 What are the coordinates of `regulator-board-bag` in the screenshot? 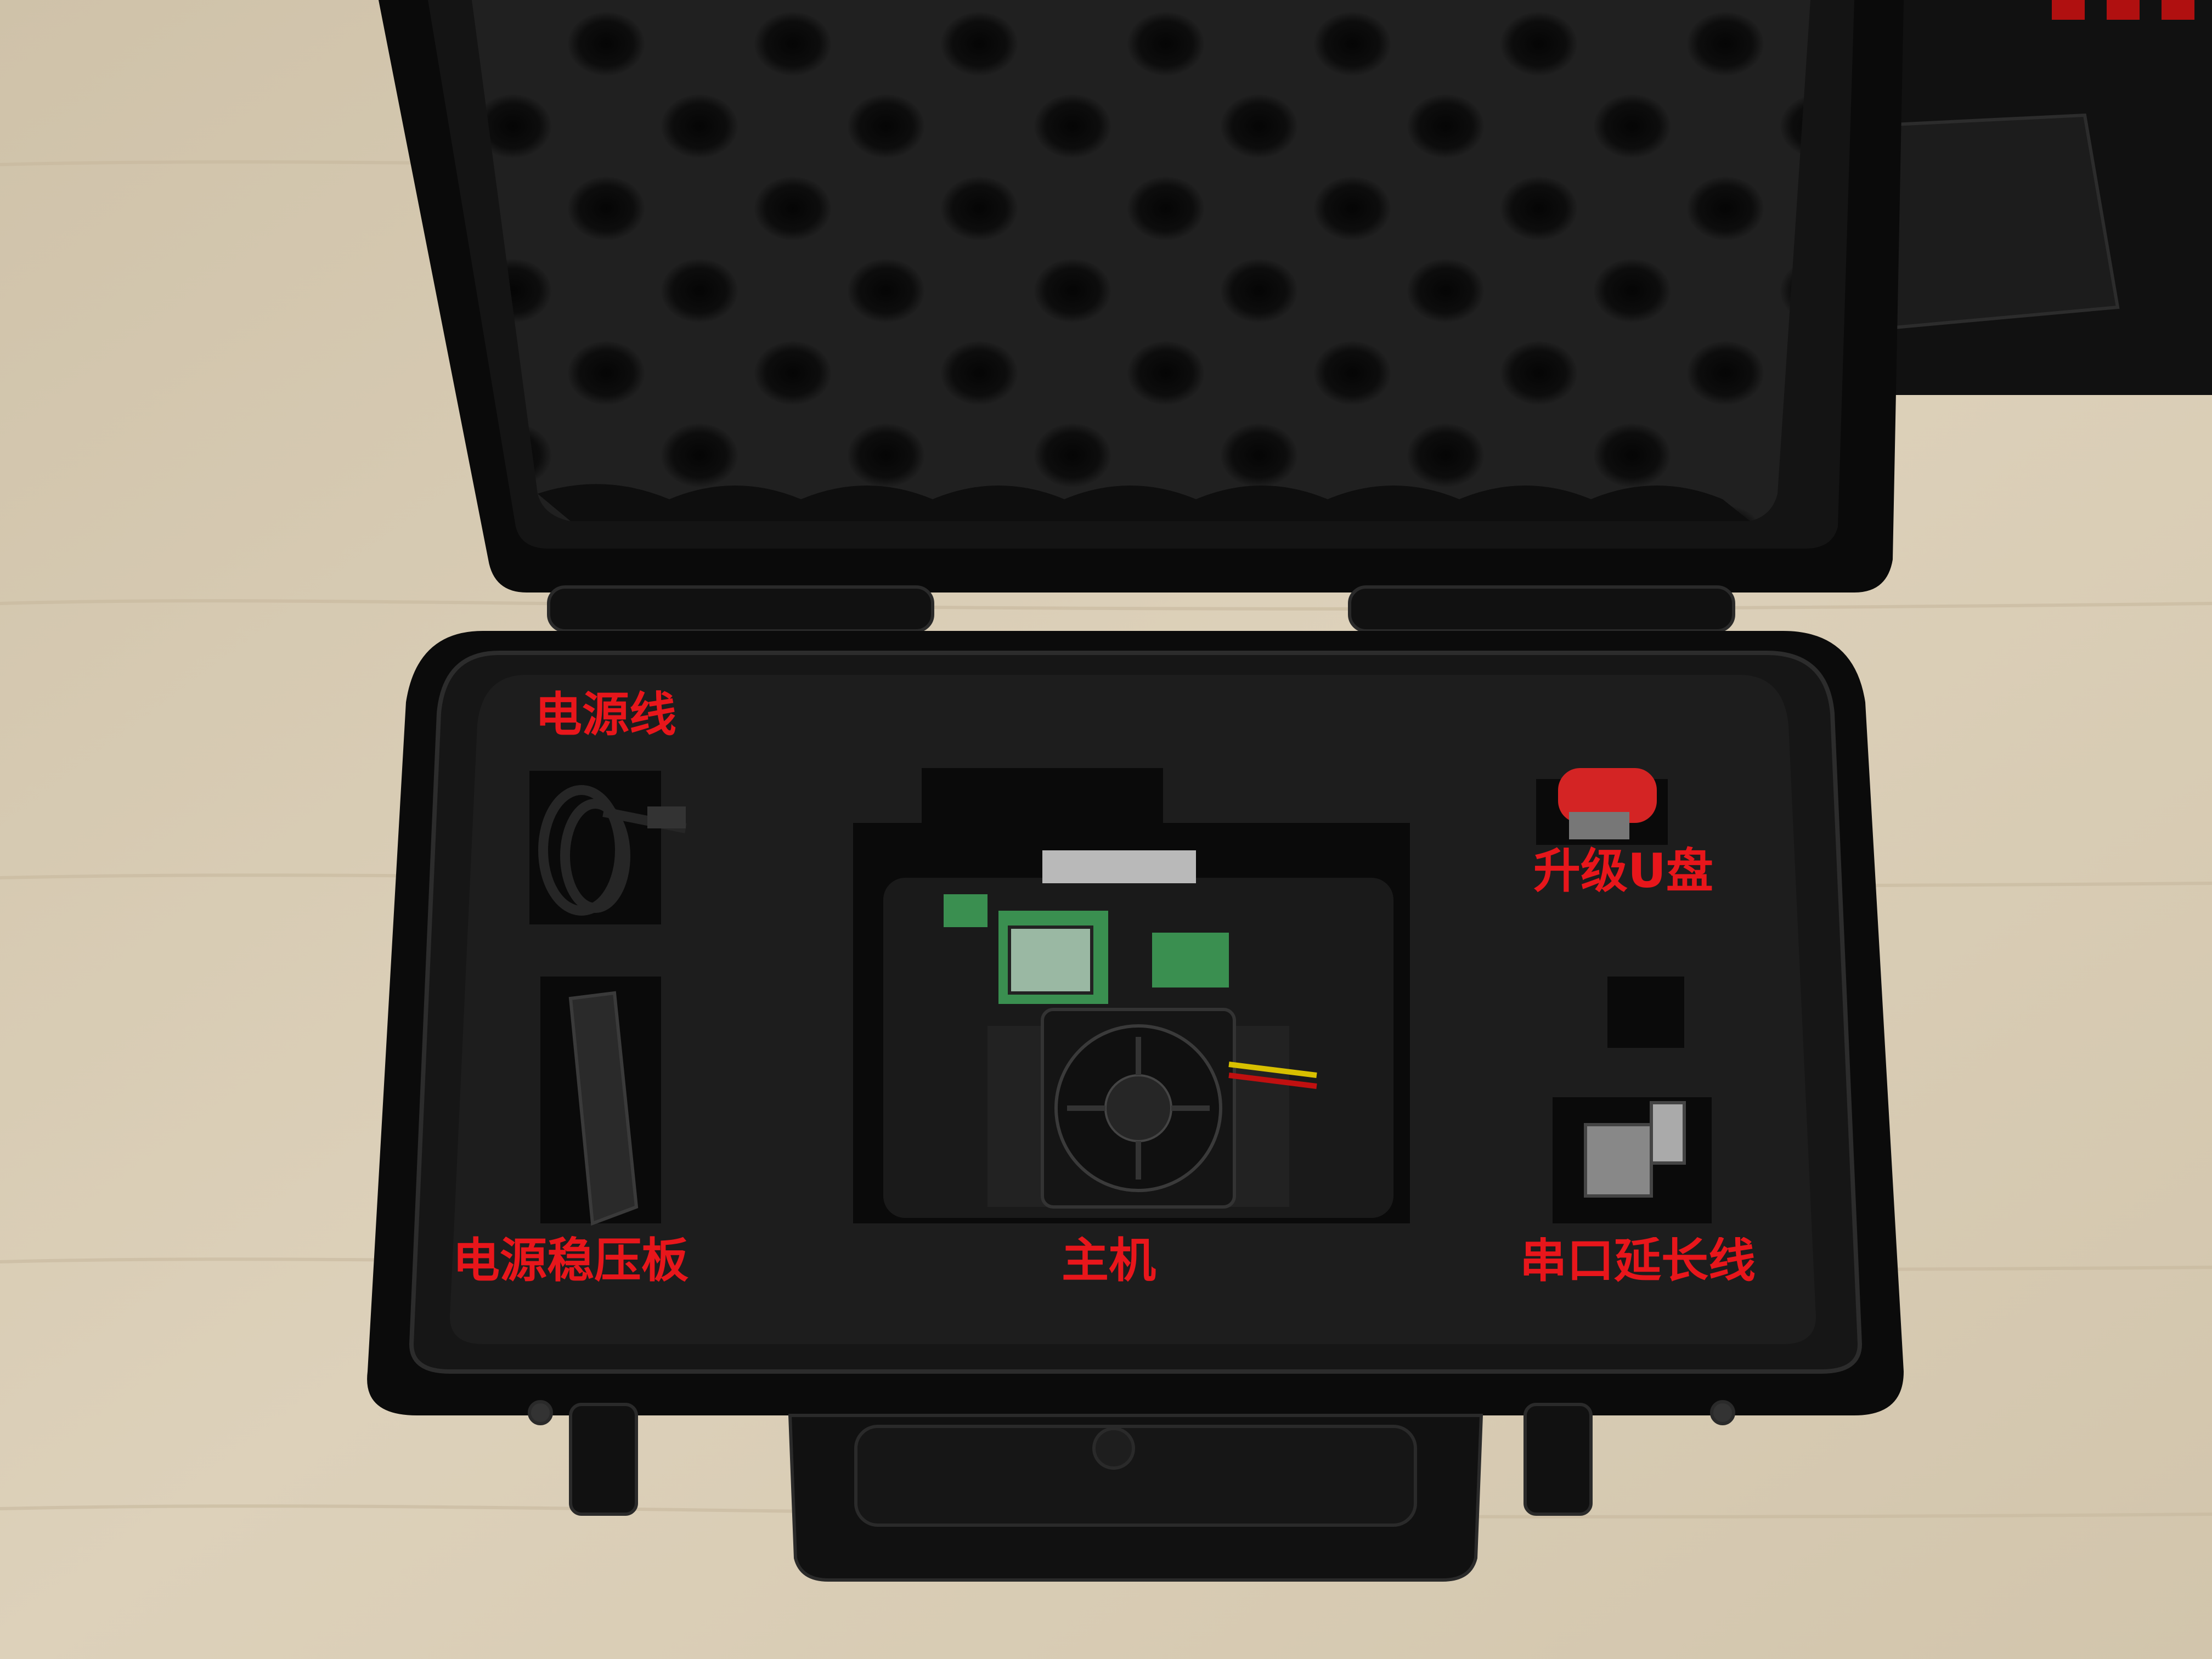 It's located at (603, 1108).